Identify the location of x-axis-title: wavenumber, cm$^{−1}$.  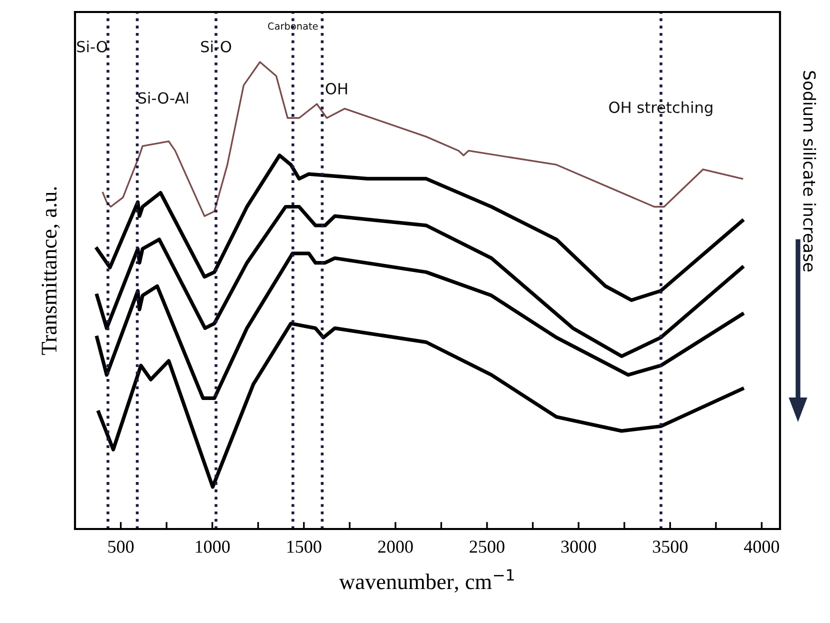
(426, 580).